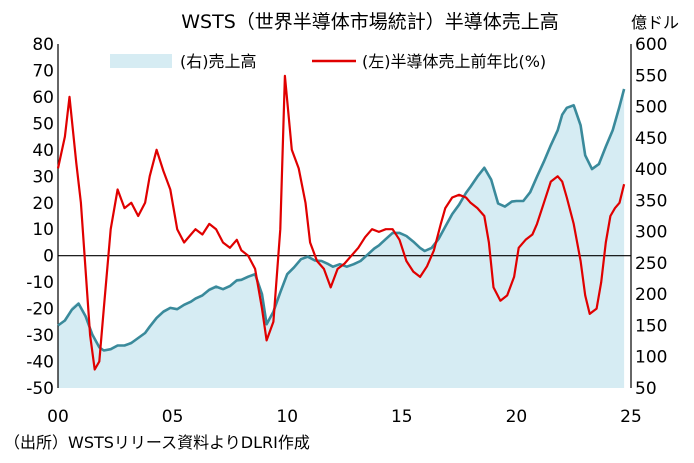  I want to click on right-tick-label: 50, so click(646, 389).